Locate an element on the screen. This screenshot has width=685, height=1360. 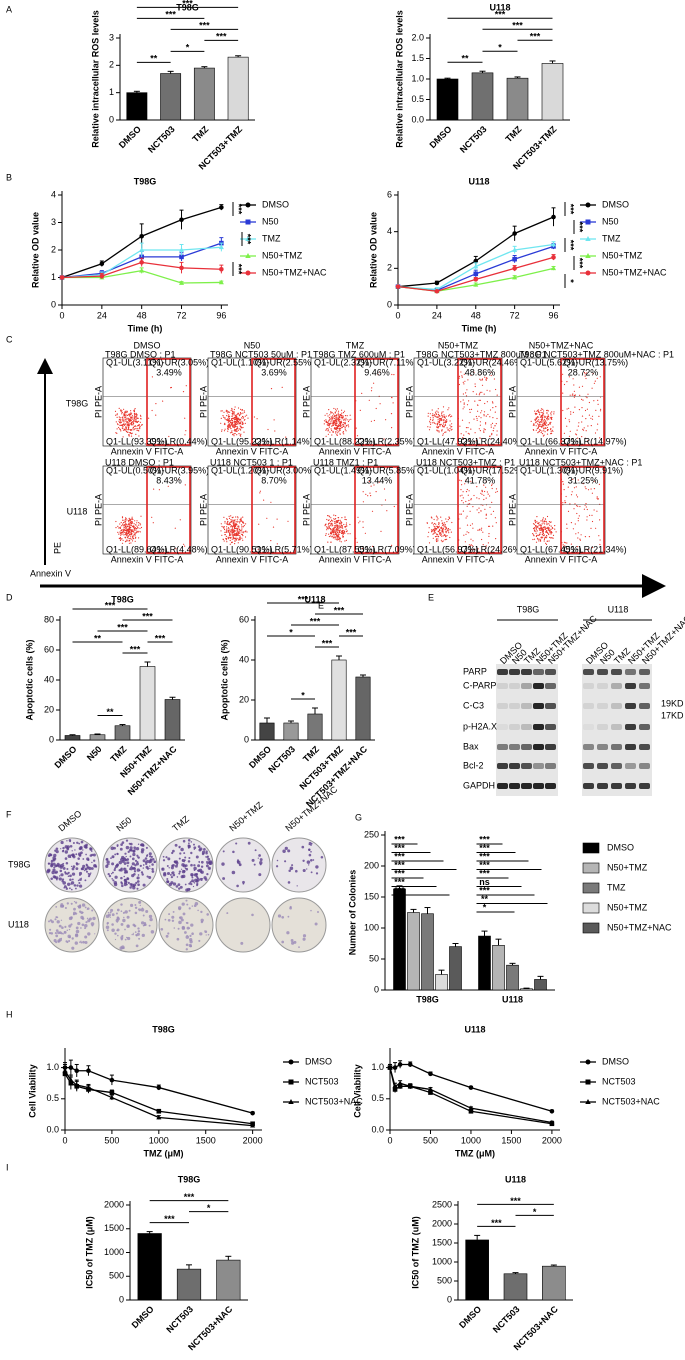
x-axis-label: TMZ (μM) is located at coordinates (475, 1153).